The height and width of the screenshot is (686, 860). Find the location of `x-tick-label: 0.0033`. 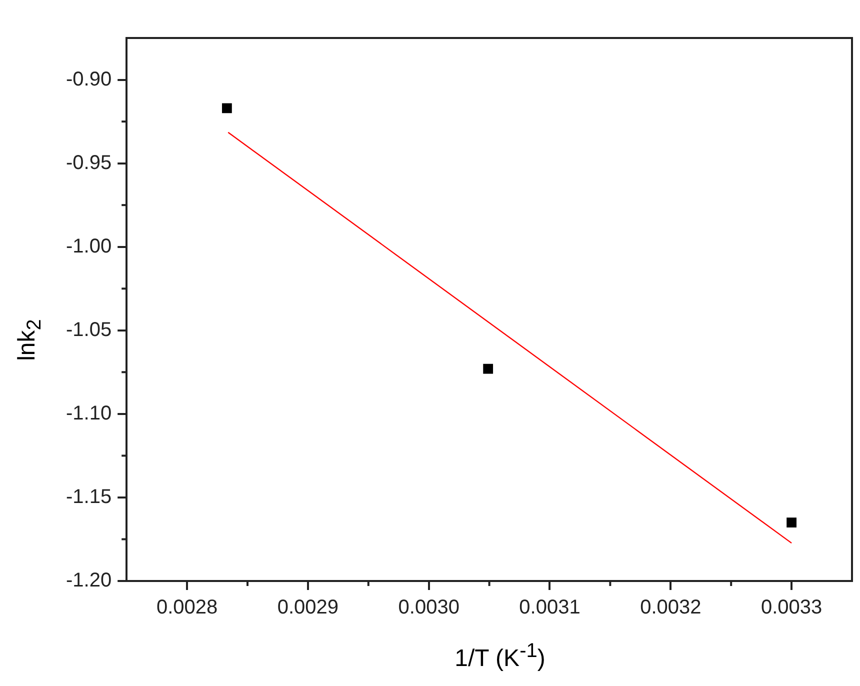

x-tick-label: 0.0033 is located at coordinates (791, 607).